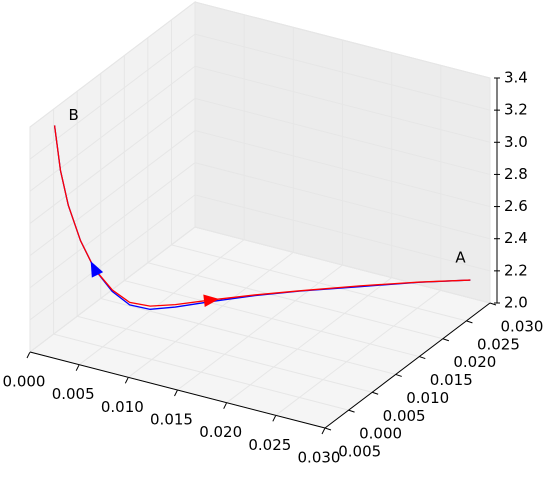 This screenshot has height=480, width=557. What do you see at coordinates (522, 327) in the screenshot?
I see `y-tick-label: 0.030` at bounding box center [522, 327].